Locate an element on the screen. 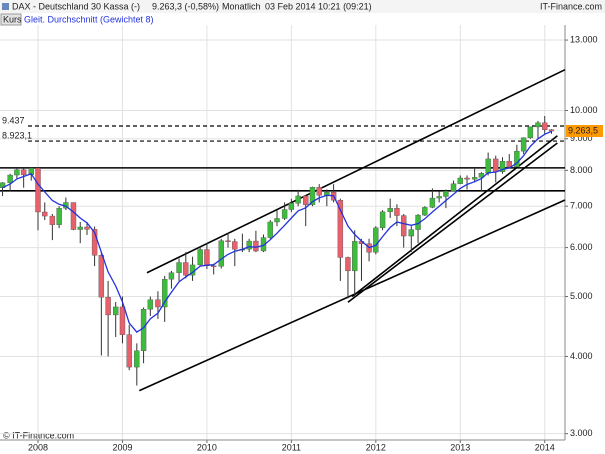 The height and width of the screenshot is (454, 605). last-price-label: 9.263,5 is located at coordinates (583, 130).